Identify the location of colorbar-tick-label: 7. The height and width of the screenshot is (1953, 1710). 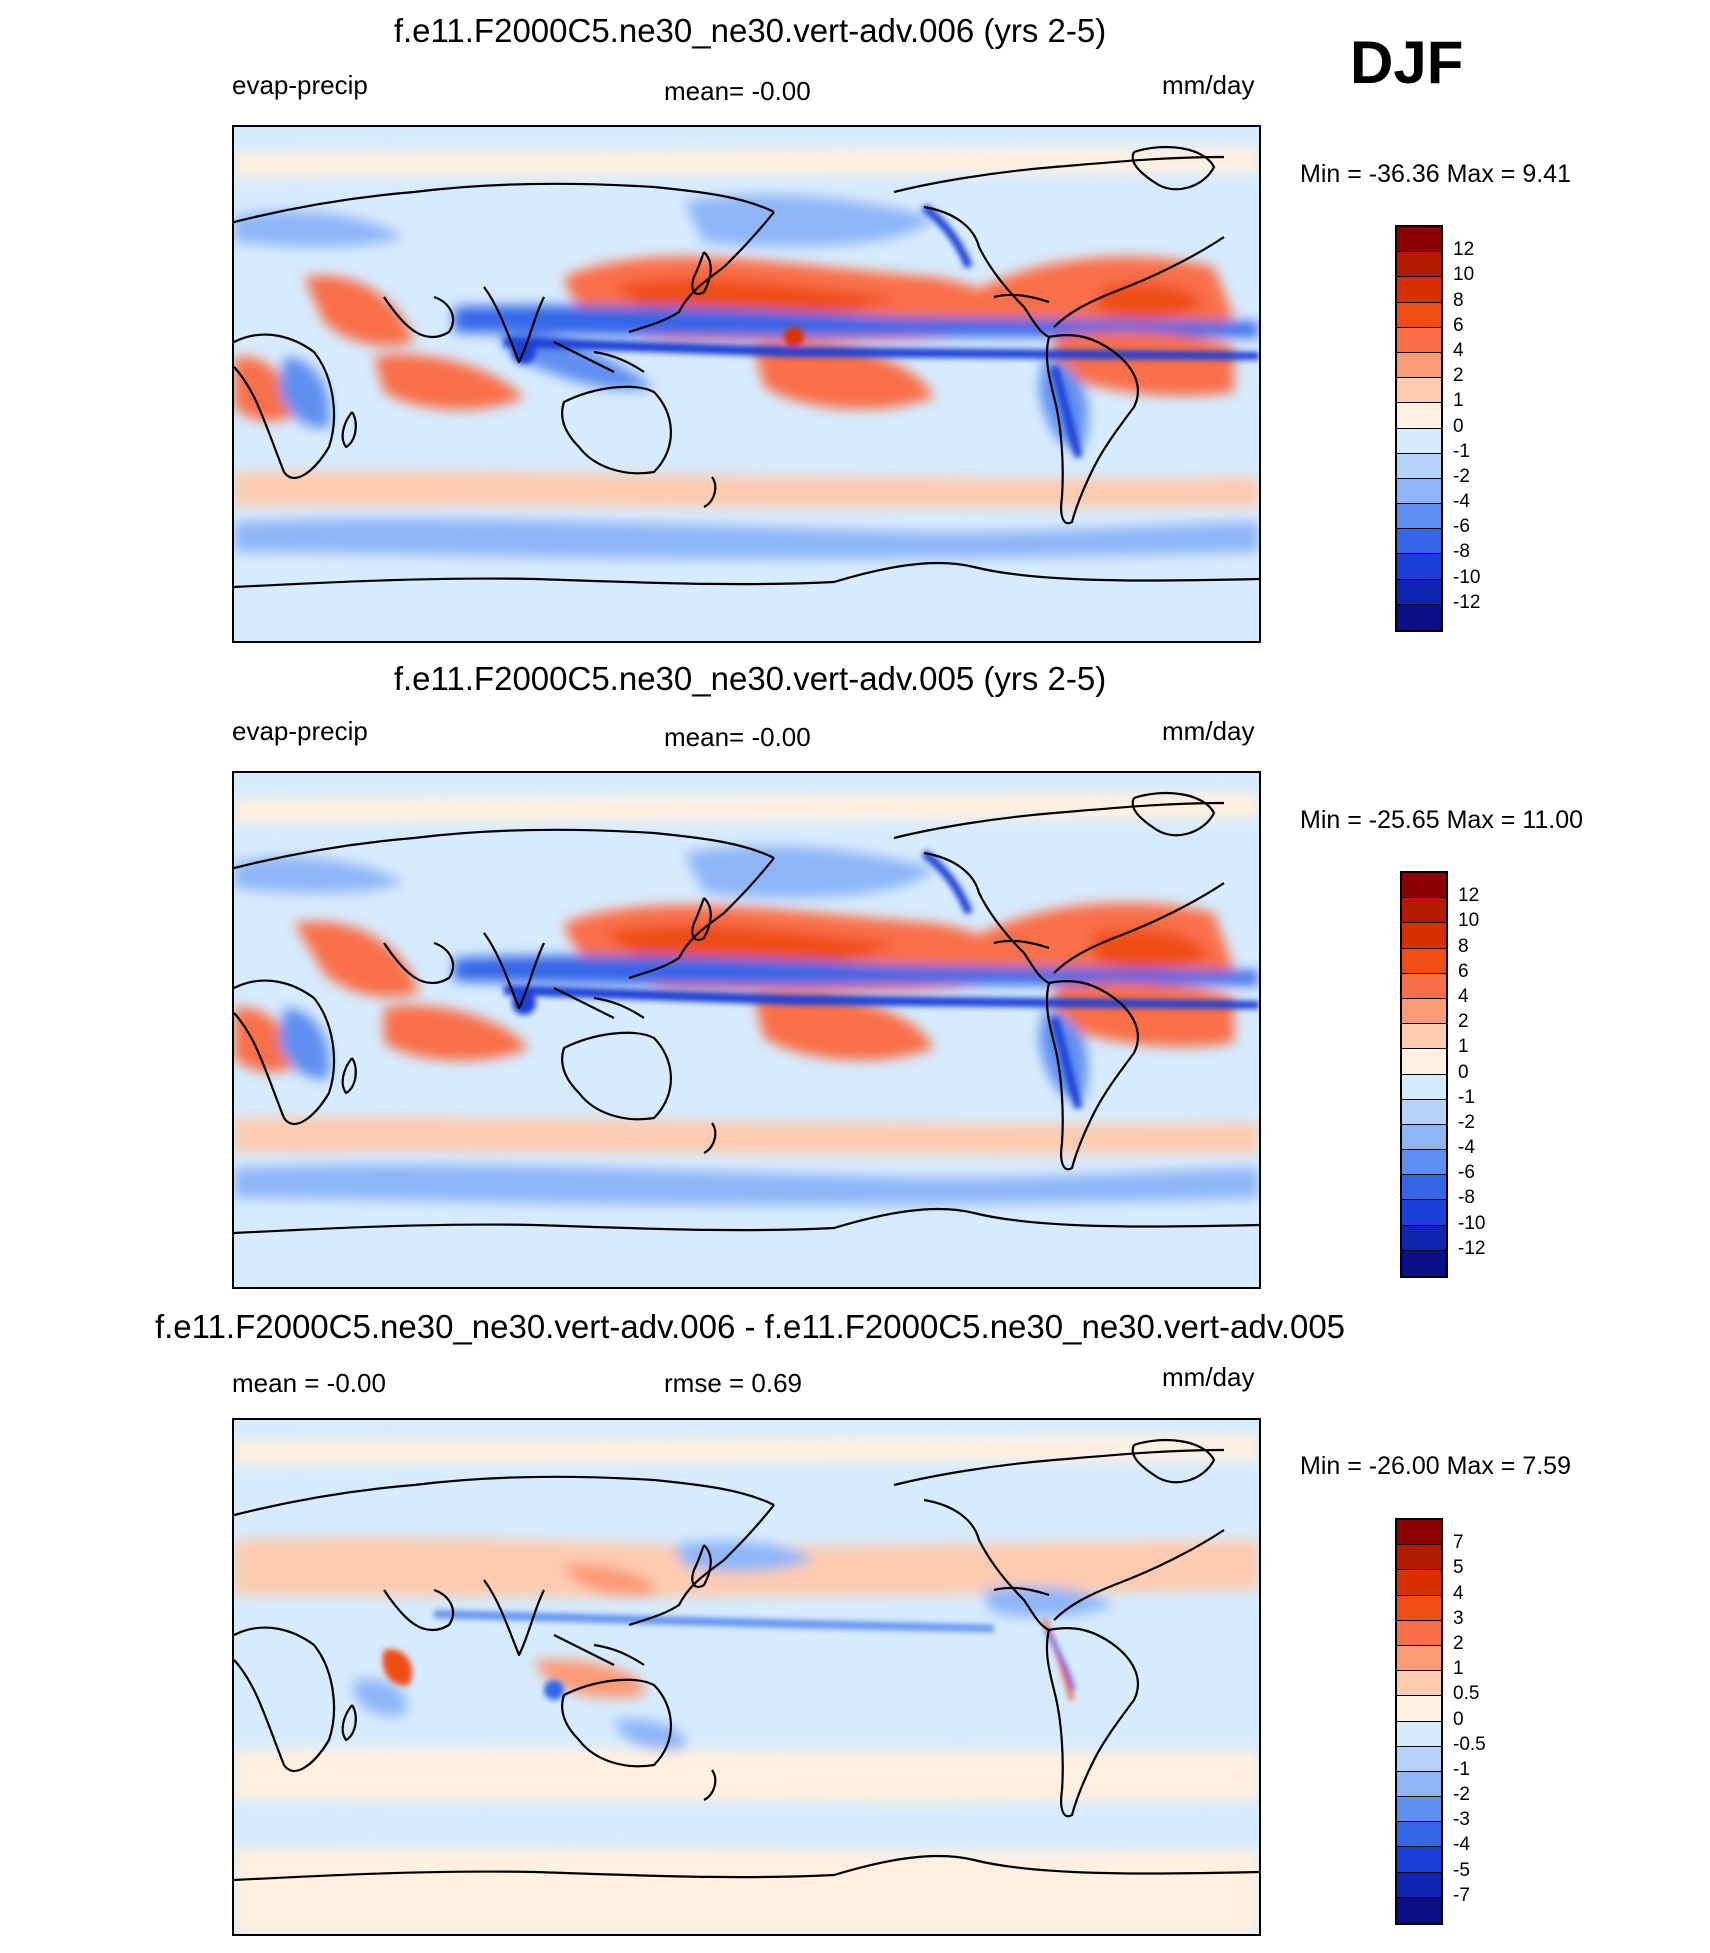
(1458, 1543).